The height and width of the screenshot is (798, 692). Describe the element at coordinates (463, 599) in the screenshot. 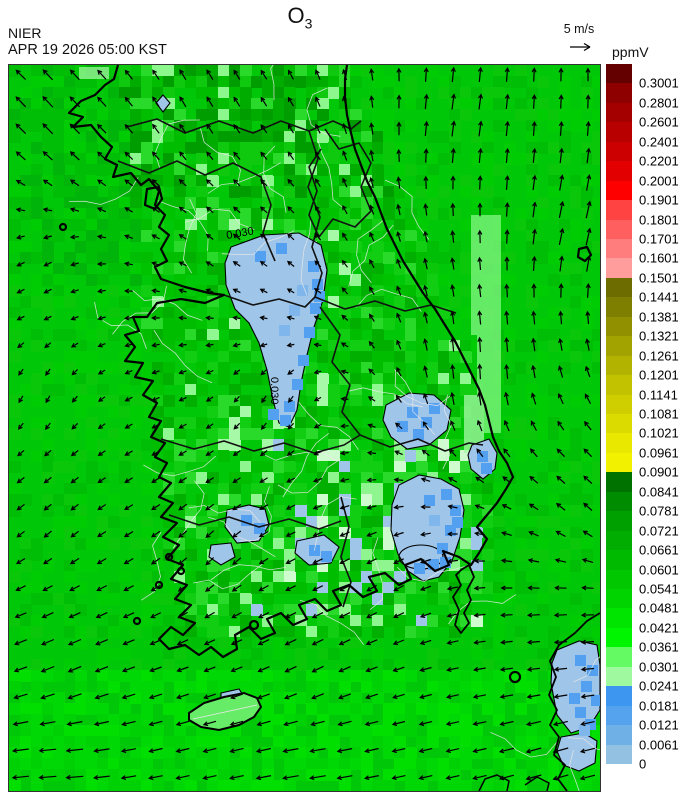

I see `tsushima-island` at that location.